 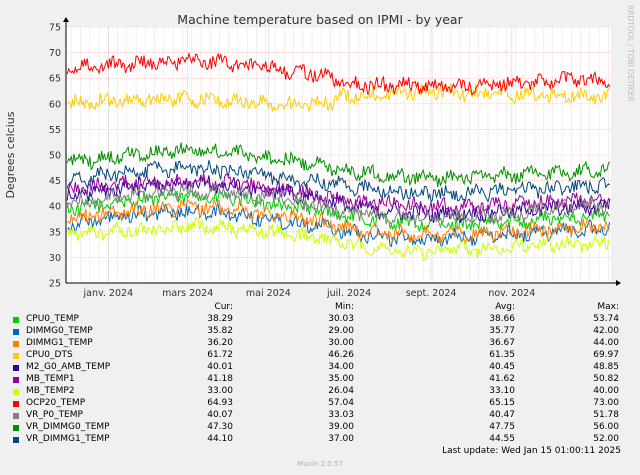 I want to click on legend-cur-value: 36.20, so click(x=220, y=343).